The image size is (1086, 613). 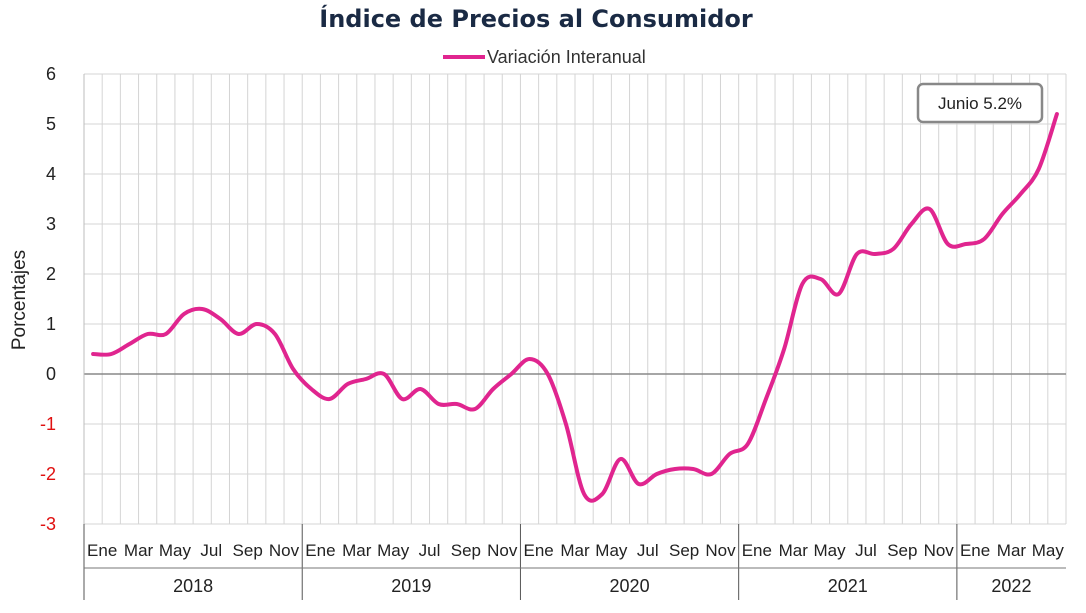 I want to click on y-tick-label: 4, so click(x=51, y=174).